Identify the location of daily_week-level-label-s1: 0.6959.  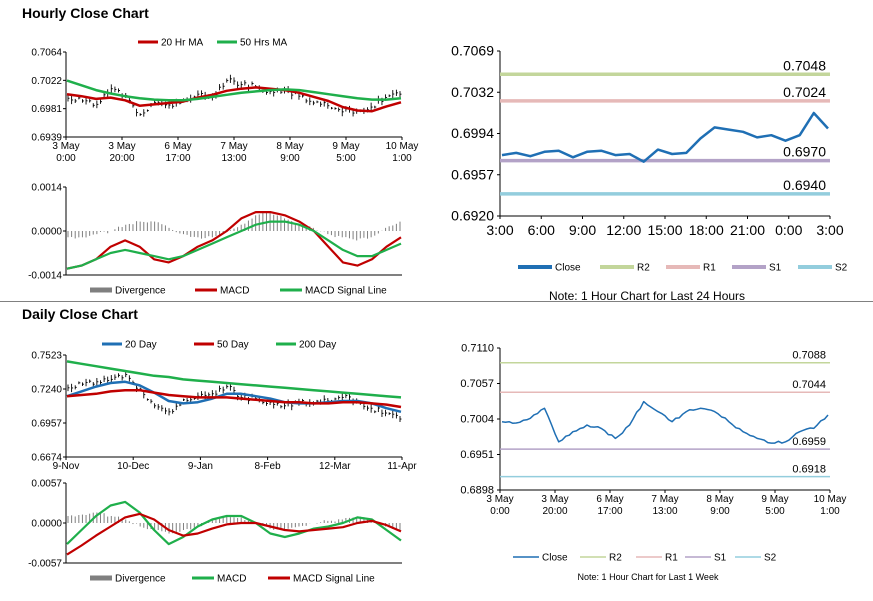
(809, 442).